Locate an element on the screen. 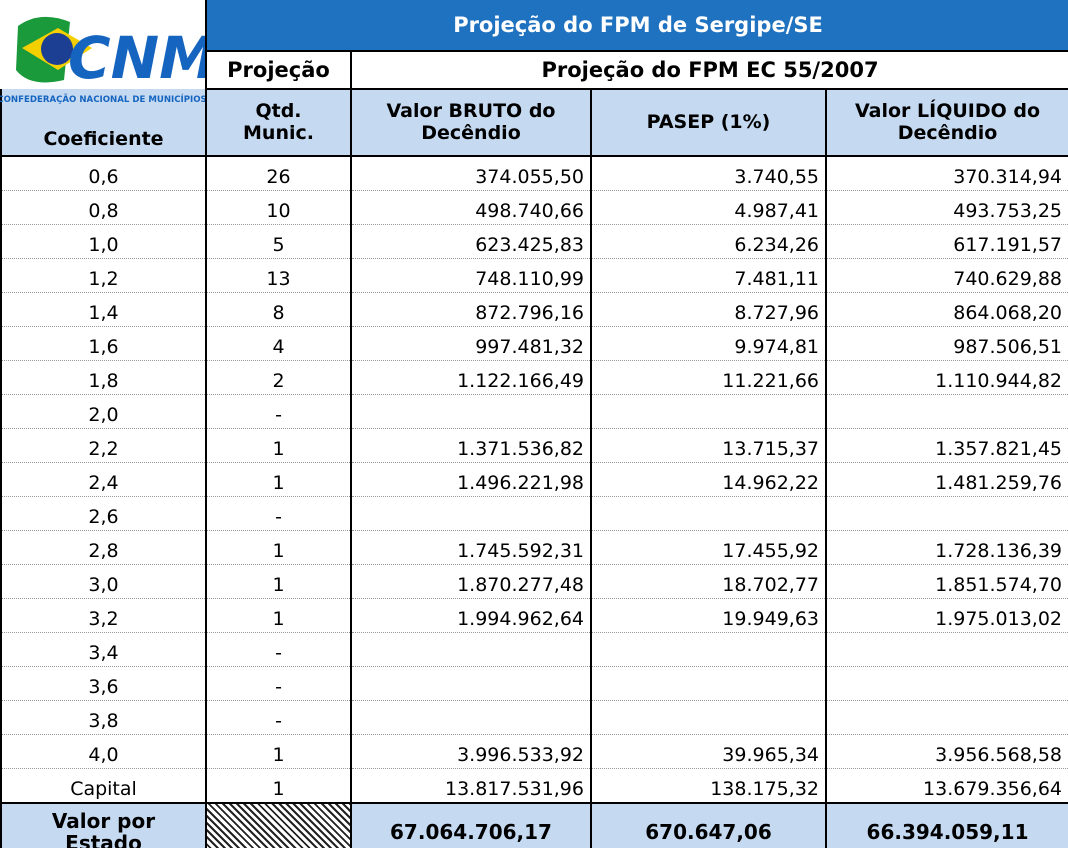 Image resolution: width=1068 pixels, height=848 pixels. table-cell: 1,0 is located at coordinates (103, 241).